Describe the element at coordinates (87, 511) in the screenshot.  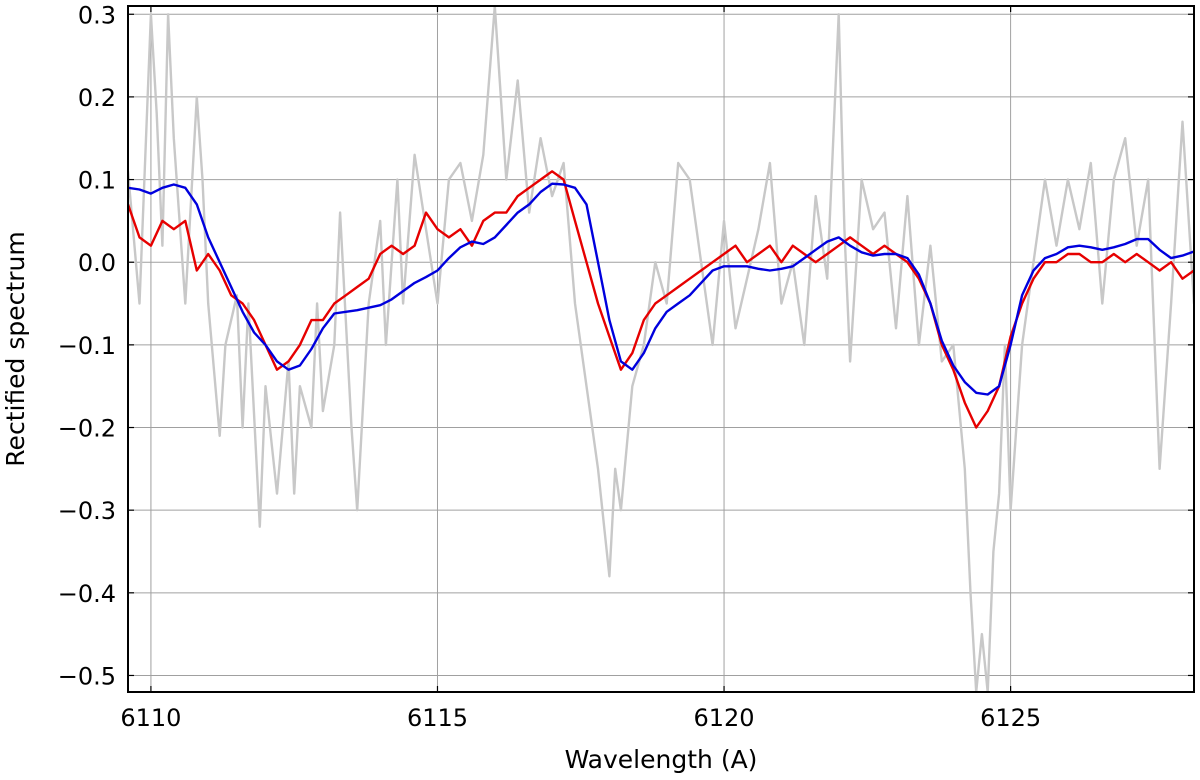
I see `y-tick-label: −0.3` at that location.